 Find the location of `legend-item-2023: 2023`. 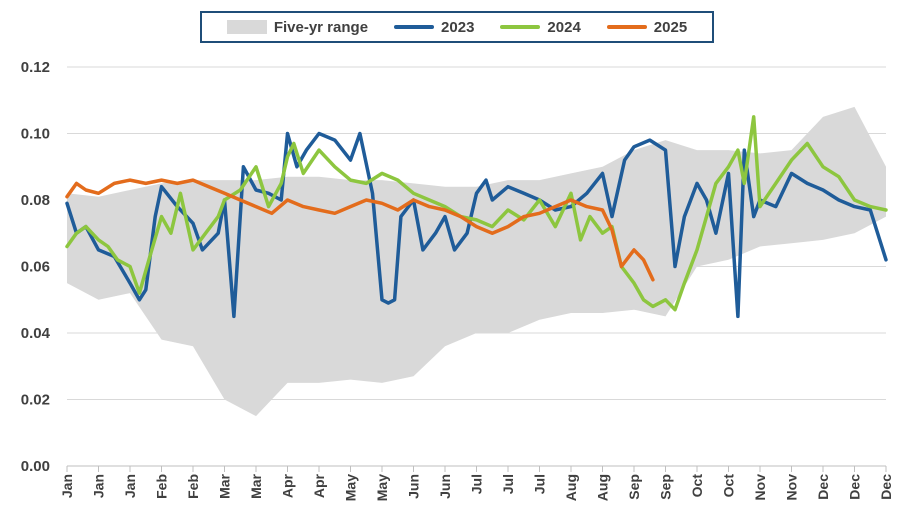

legend-item-2023: 2023 is located at coordinates (434, 27).